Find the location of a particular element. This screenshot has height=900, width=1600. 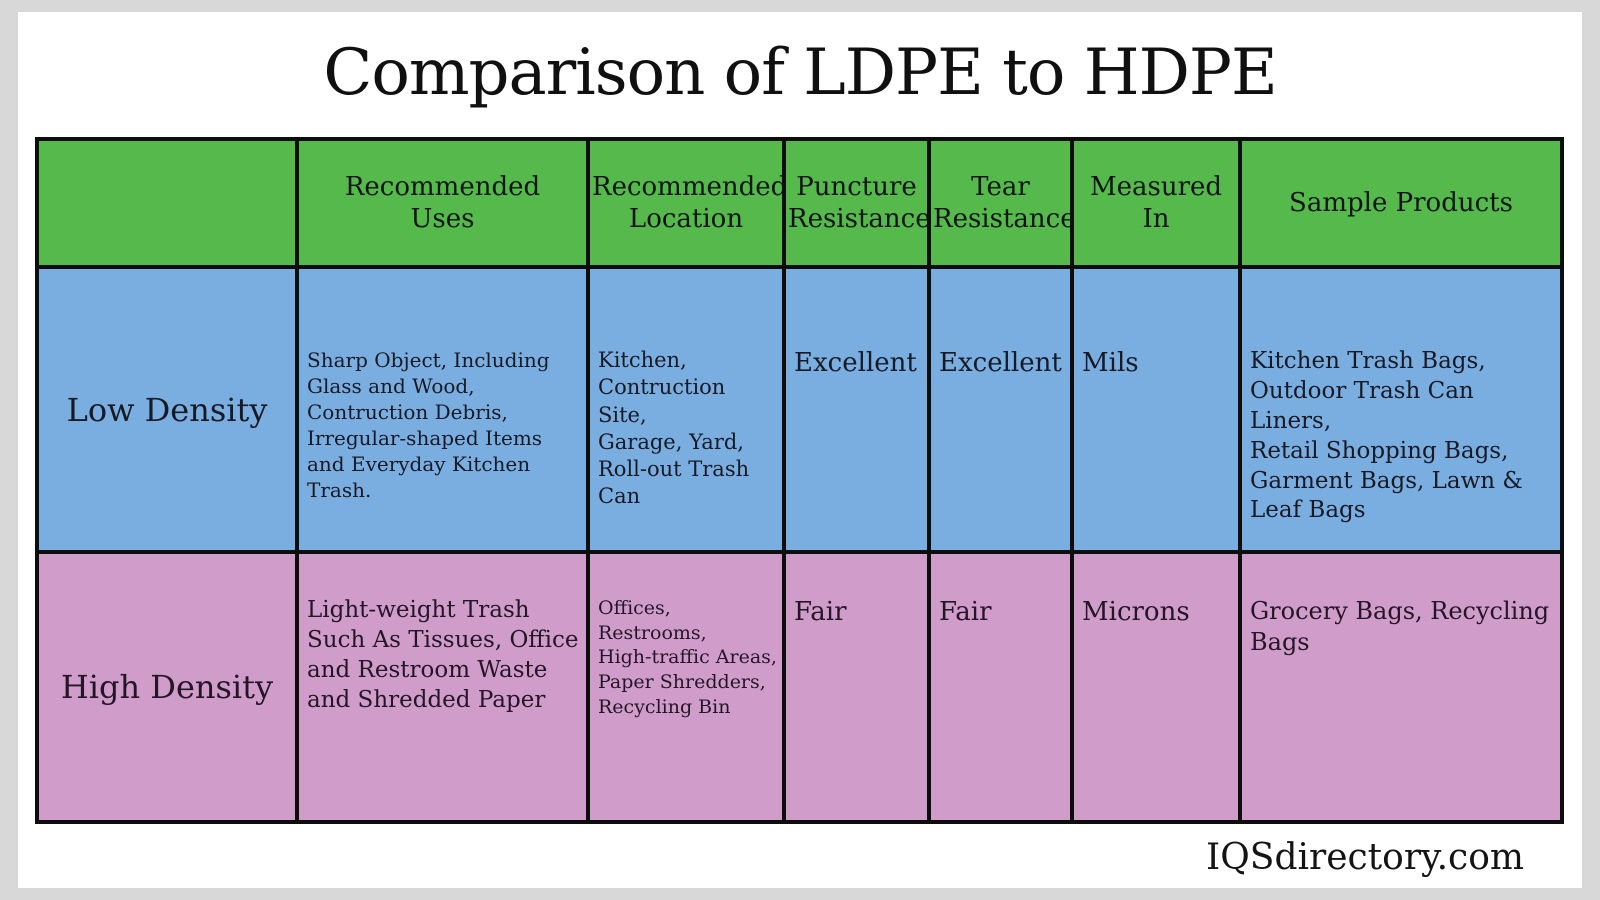

cell-high-density-puncture: Fair is located at coordinates (856, 687).